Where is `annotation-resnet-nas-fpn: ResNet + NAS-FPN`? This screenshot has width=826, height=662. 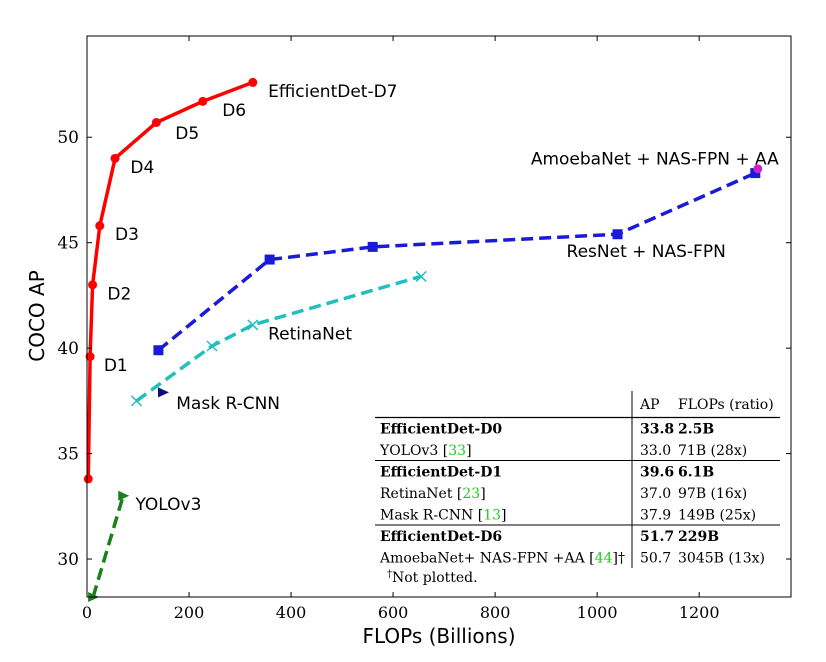
annotation-resnet-nas-fpn: ResNet + NAS-FPN is located at coordinates (646, 252).